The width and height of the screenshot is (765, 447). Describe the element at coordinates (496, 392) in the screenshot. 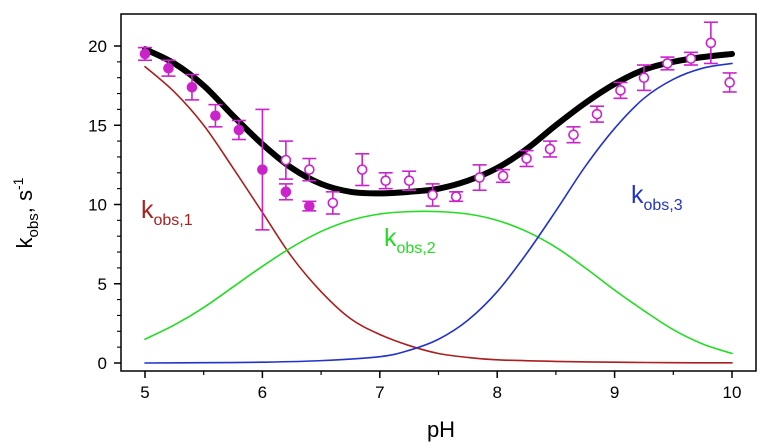

I see `x-tick-label: 8` at that location.